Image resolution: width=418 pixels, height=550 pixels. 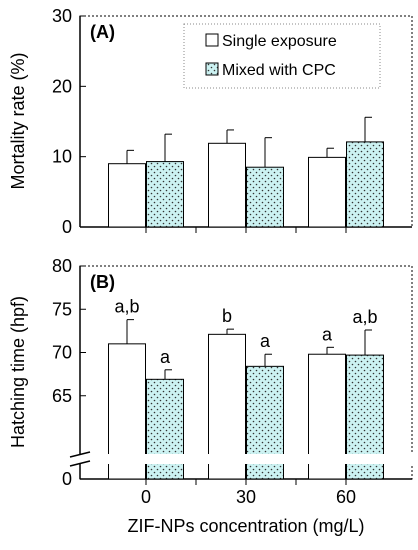 What do you see at coordinates (238, 459) in the screenshot?
I see `axis-break` at bounding box center [238, 459].